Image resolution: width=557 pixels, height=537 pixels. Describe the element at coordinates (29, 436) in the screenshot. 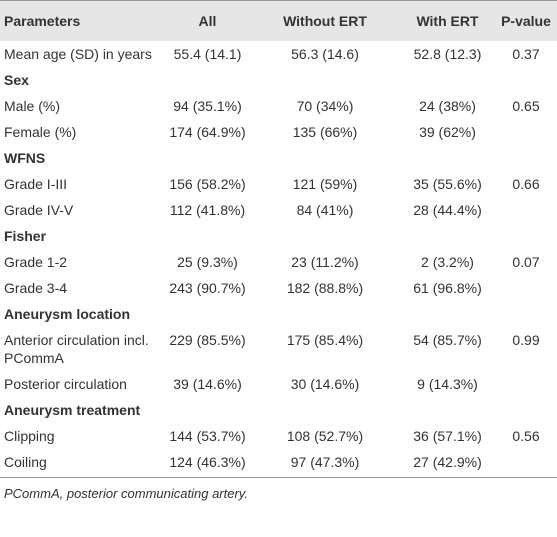

I see `row-label: Clipping` at that location.